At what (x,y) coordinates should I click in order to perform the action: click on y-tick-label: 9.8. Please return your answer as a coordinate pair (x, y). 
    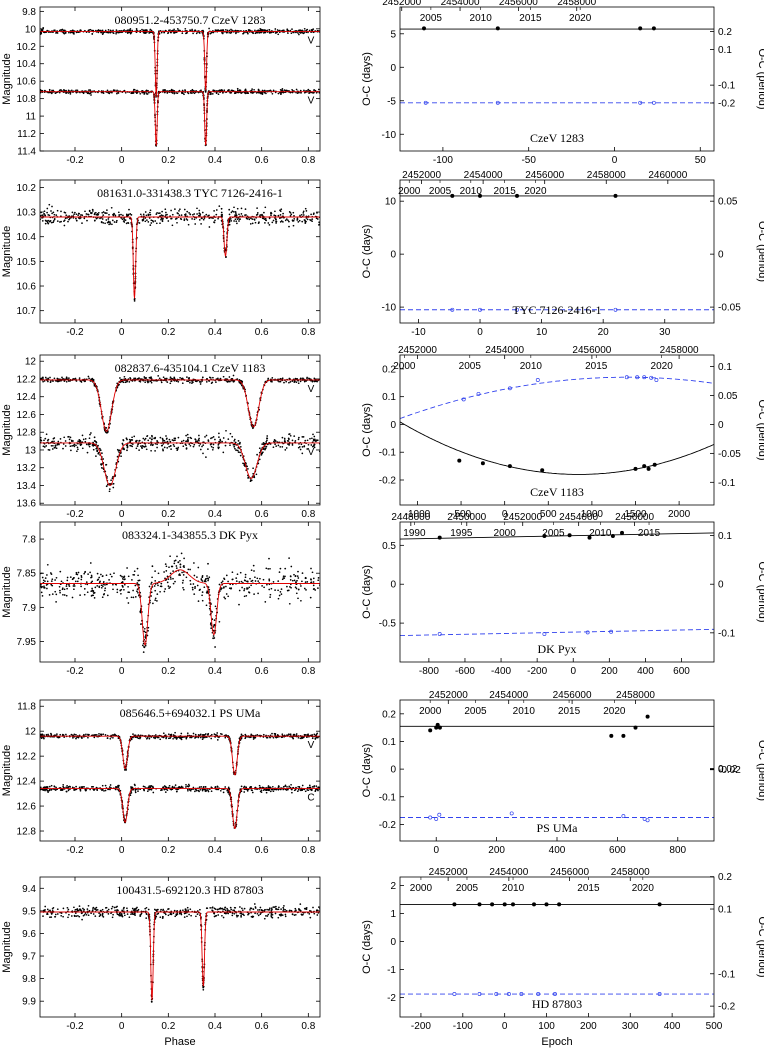
    Looking at the image, I should click on (29, 12).